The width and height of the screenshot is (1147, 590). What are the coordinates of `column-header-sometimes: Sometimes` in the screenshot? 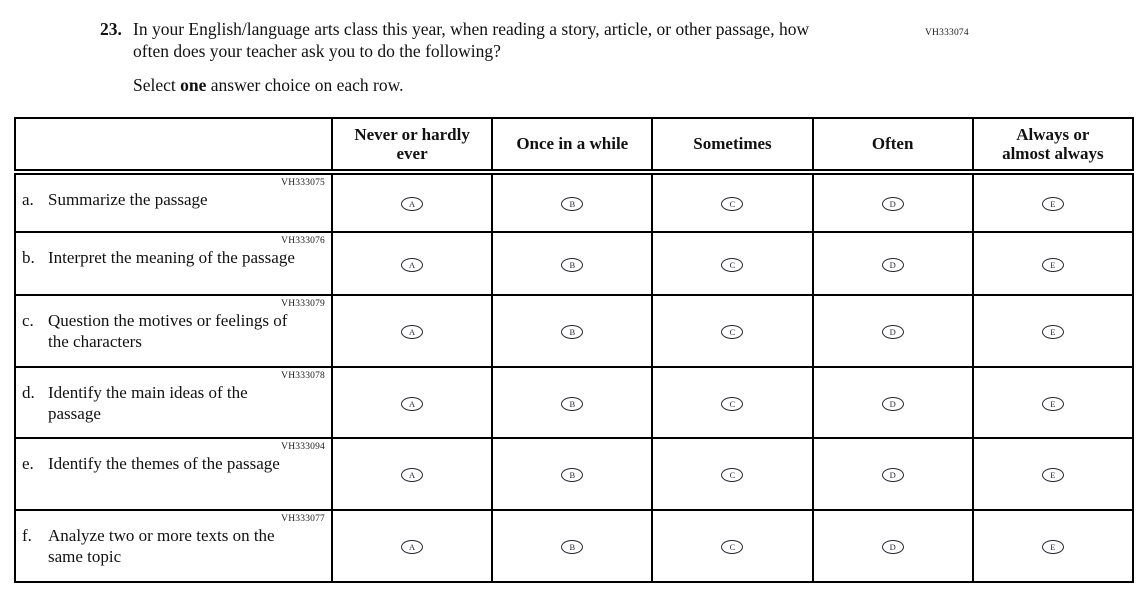 It's located at (732, 146).